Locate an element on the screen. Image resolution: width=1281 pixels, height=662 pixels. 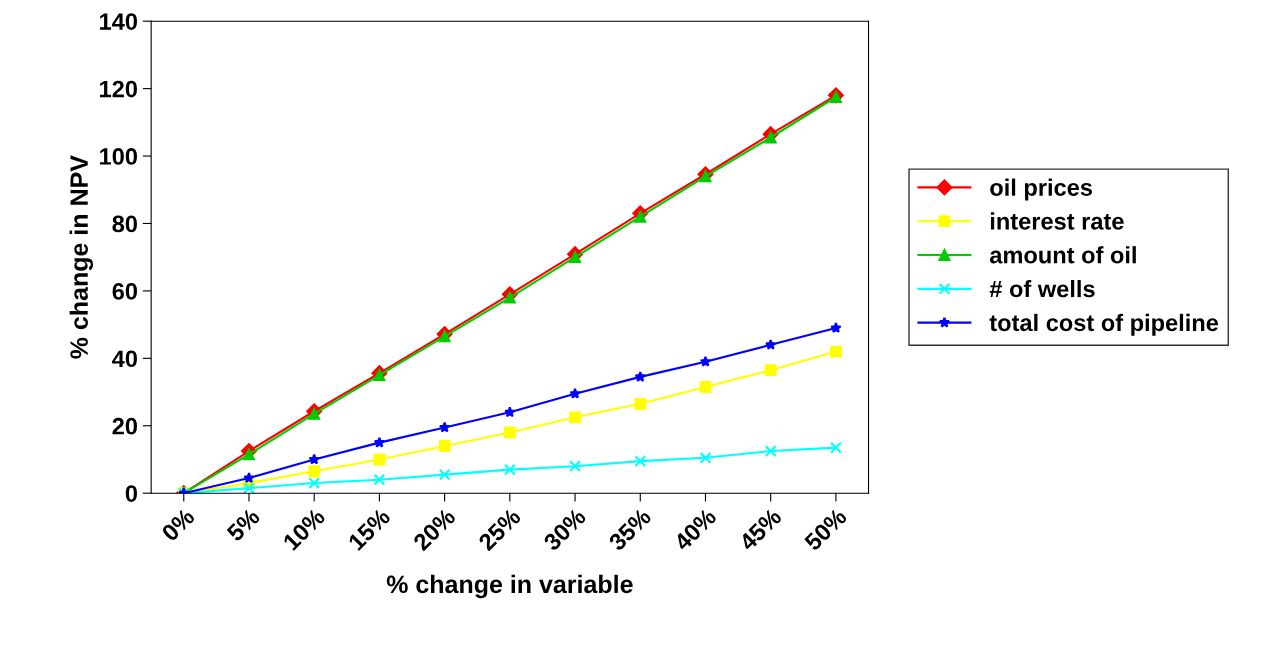
y-axis-title: % change in NPV is located at coordinates (81, 257).